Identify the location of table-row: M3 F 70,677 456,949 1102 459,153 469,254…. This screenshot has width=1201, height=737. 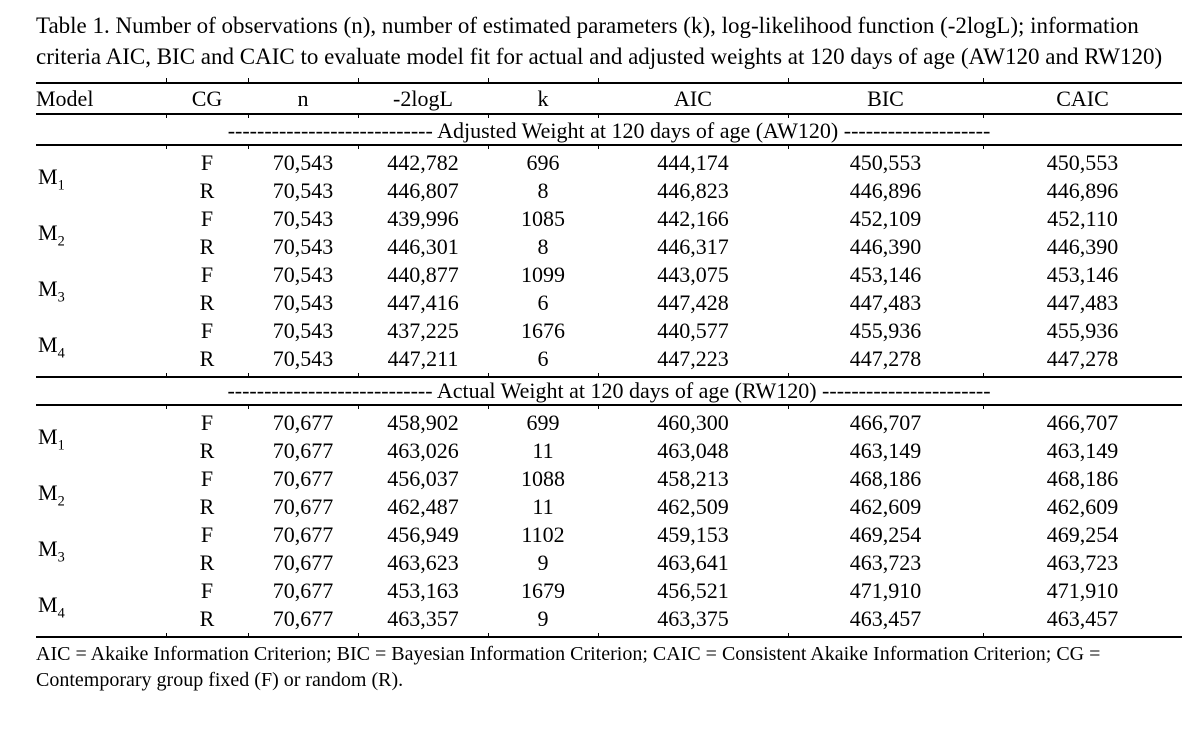
(609, 543).